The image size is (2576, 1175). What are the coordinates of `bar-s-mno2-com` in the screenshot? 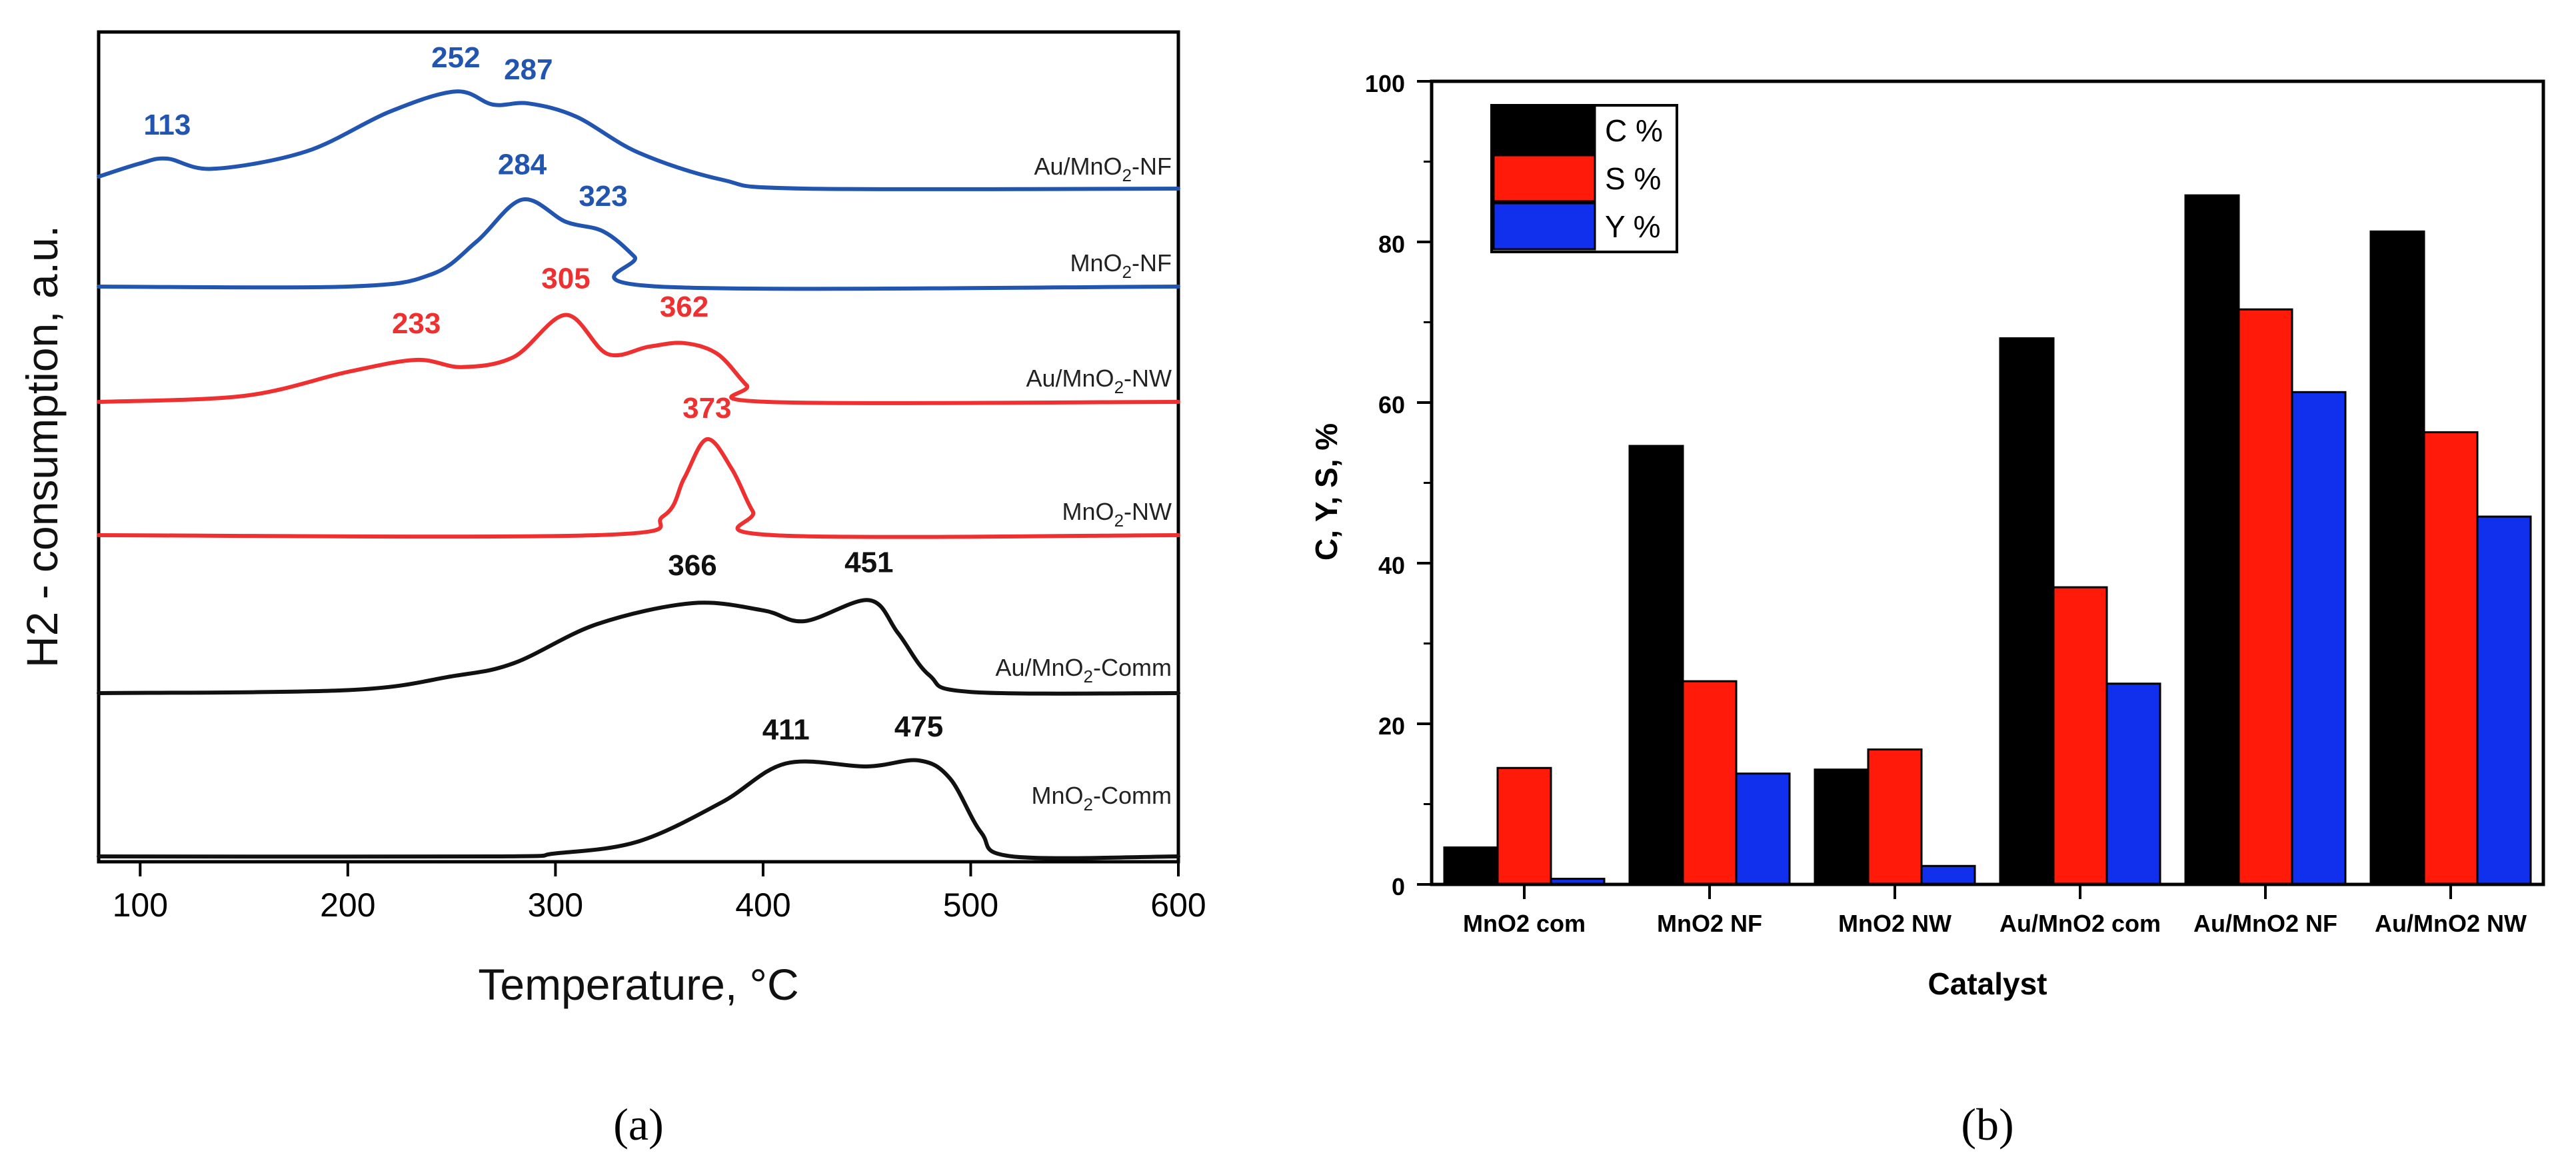 It's located at (1524, 826).